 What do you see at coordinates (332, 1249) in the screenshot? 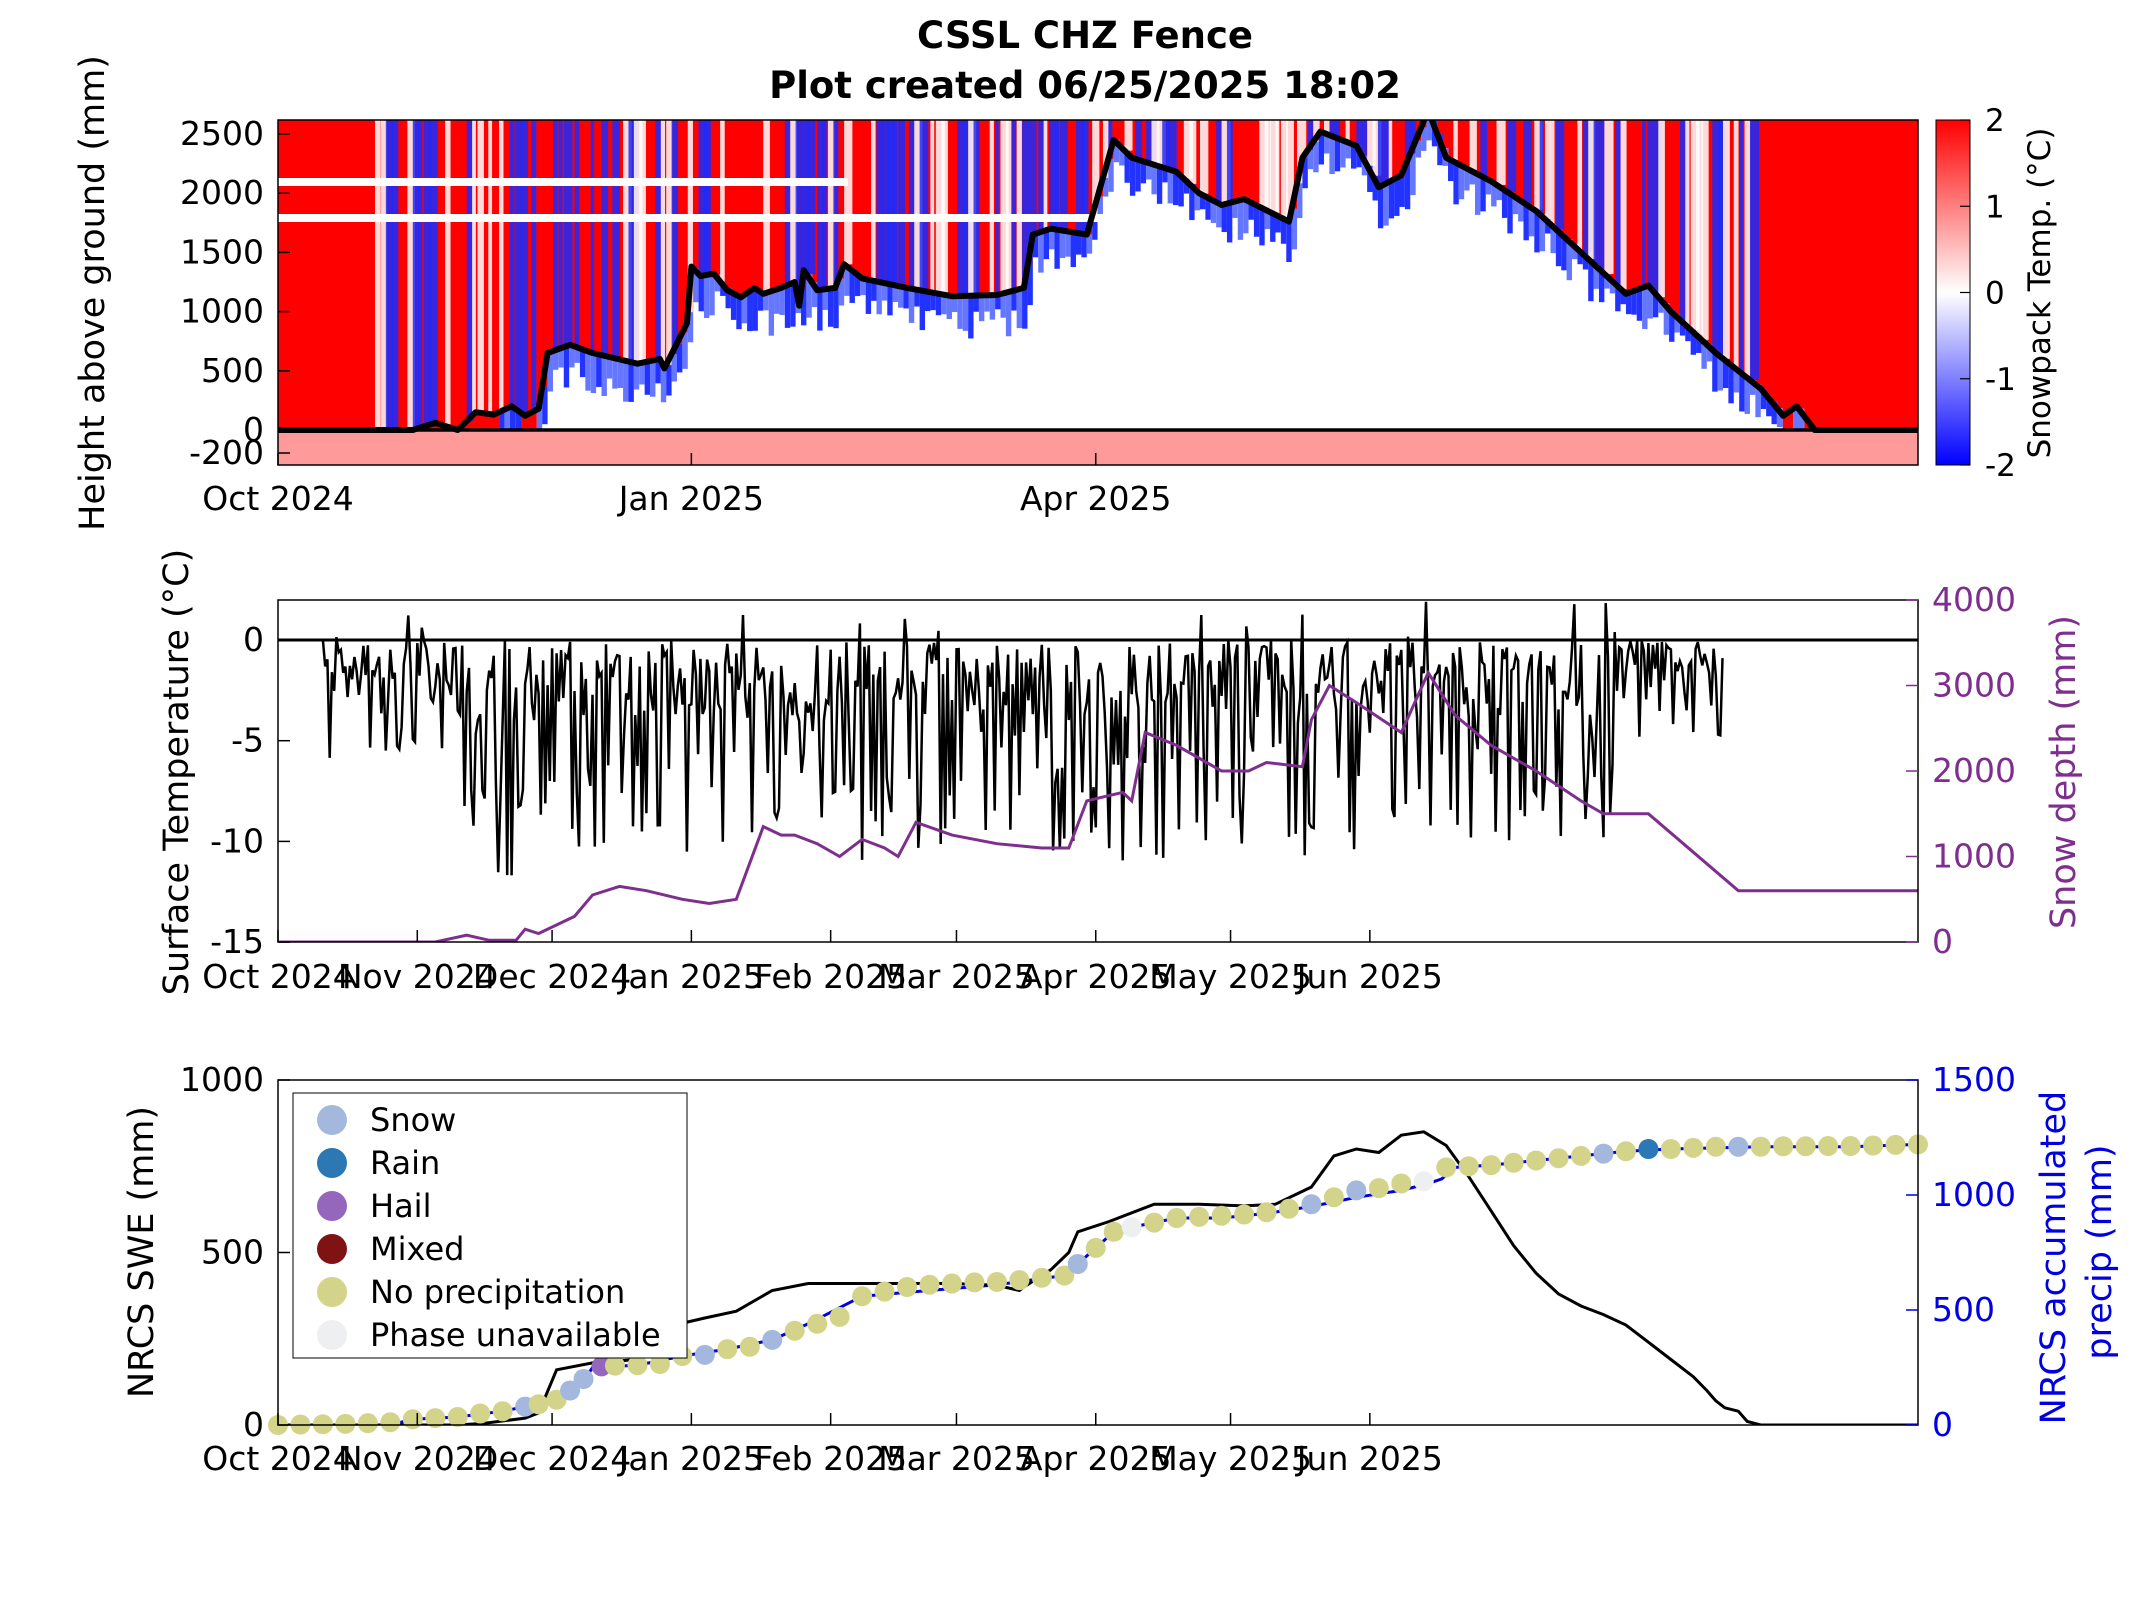
I see `legend-marker` at bounding box center [332, 1249].